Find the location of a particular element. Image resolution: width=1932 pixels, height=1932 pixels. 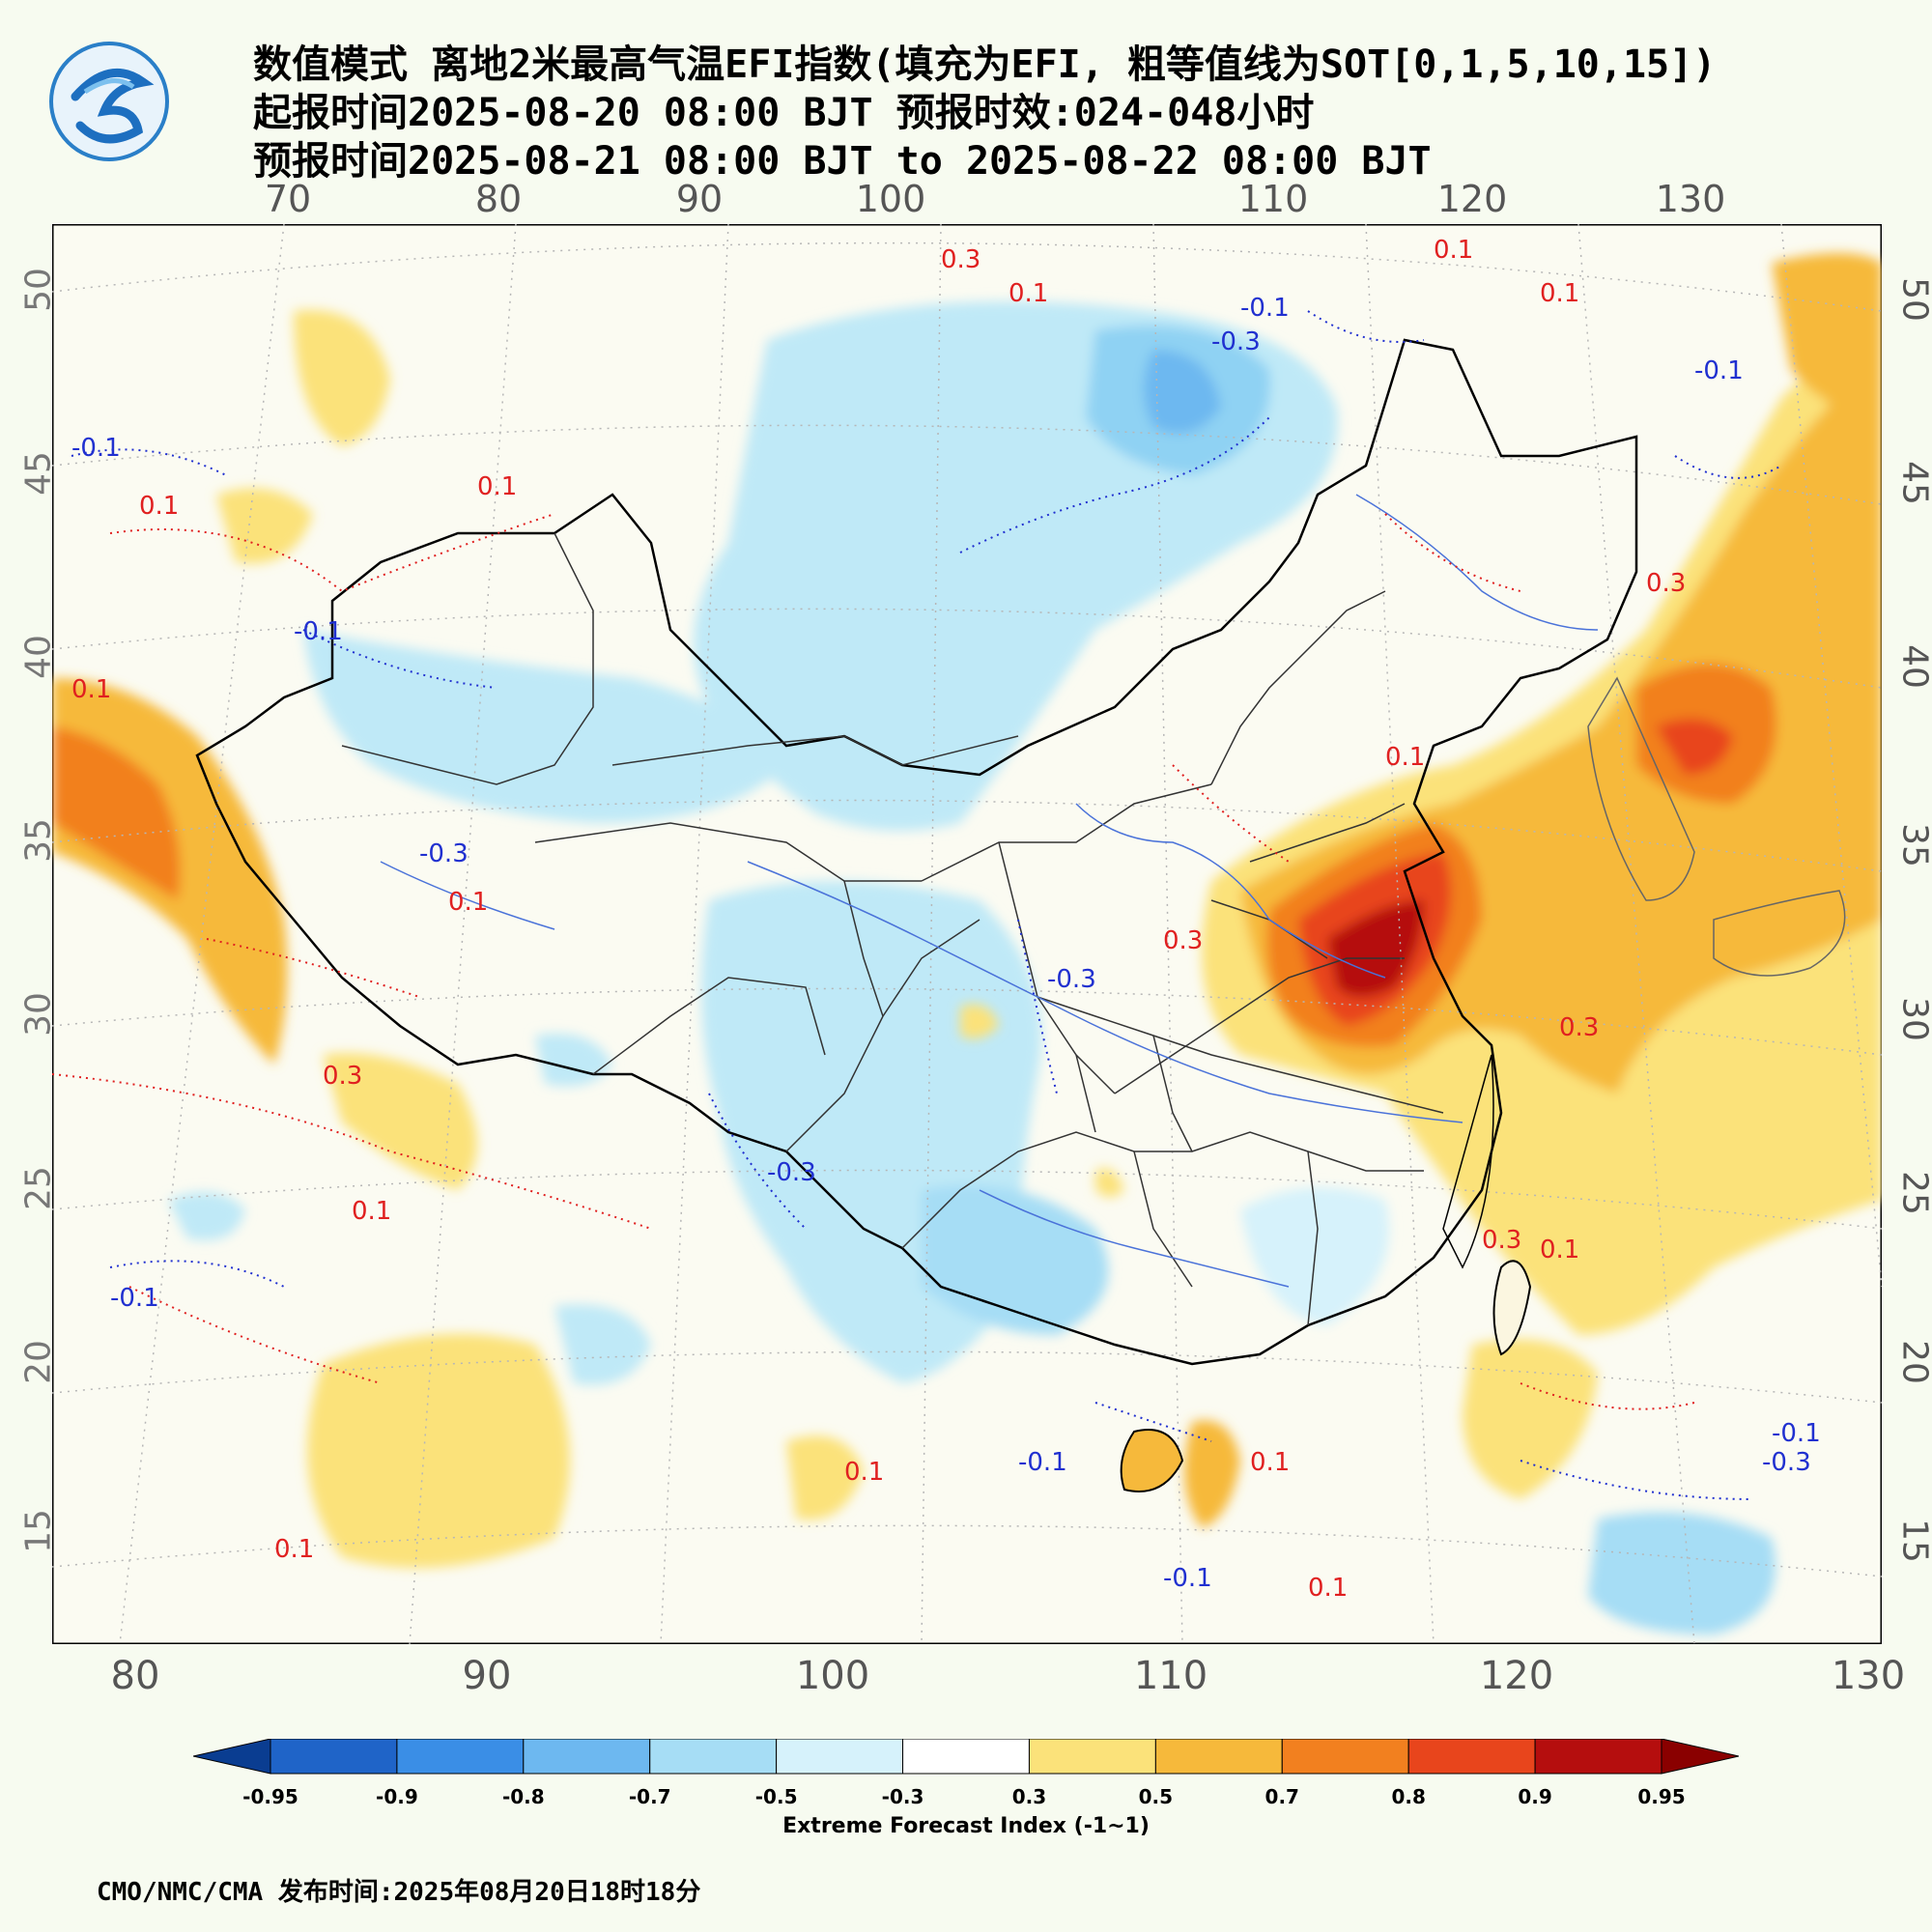

lon-bottom-label: 90 is located at coordinates (487, 1676).